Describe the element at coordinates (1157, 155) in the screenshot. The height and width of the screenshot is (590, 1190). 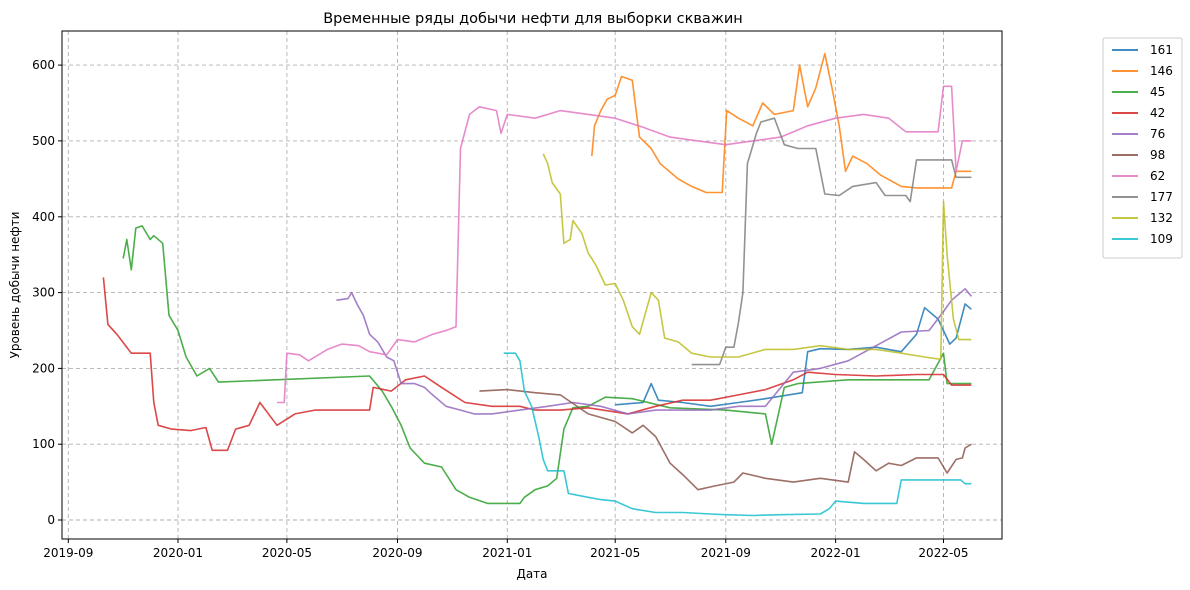
I see `legend-label: 98` at that location.